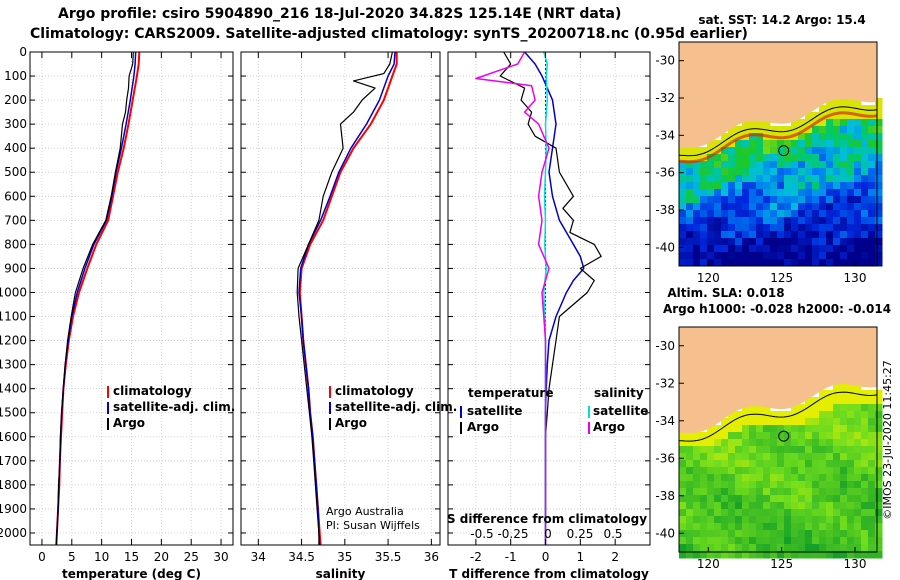  What do you see at coordinates (373, 525) in the screenshot?
I see `credit-line-2: PI: Susan Wijffels` at bounding box center [373, 525].